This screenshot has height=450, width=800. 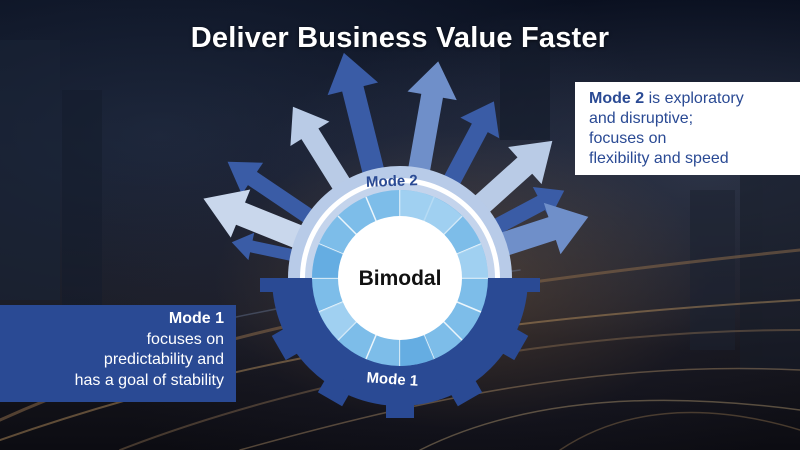 I want to click on gear-mode1-label: Mode 1, so click(x=392, y=379).